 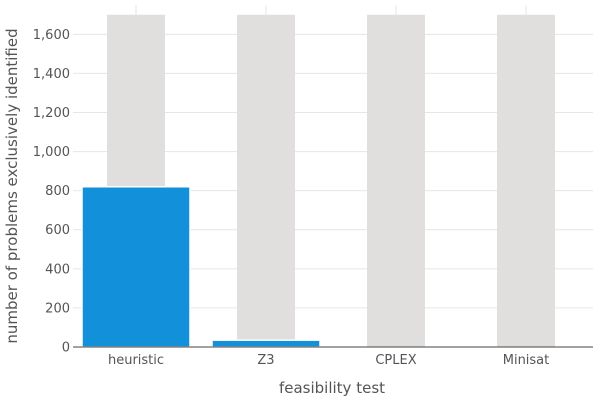 What do you see at coordinates (265, 360) in the screenshot?
I see `x-tick-label: Z3` at bounding box center [265, 360].